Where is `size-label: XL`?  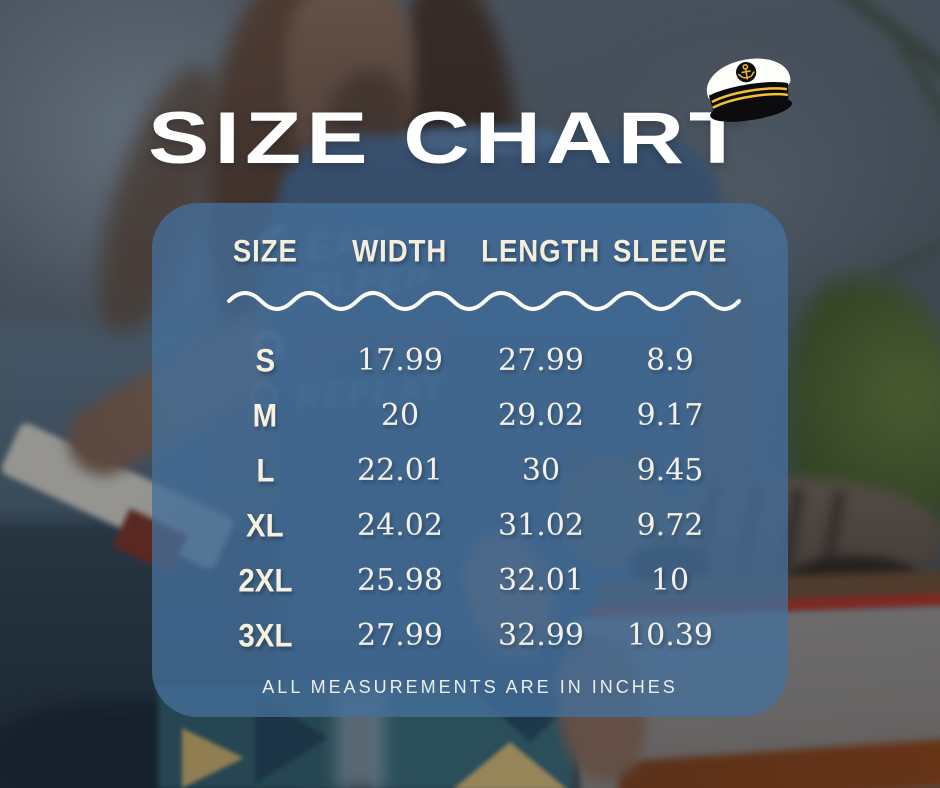
size-label: XL is located at coordinates (265, 525).